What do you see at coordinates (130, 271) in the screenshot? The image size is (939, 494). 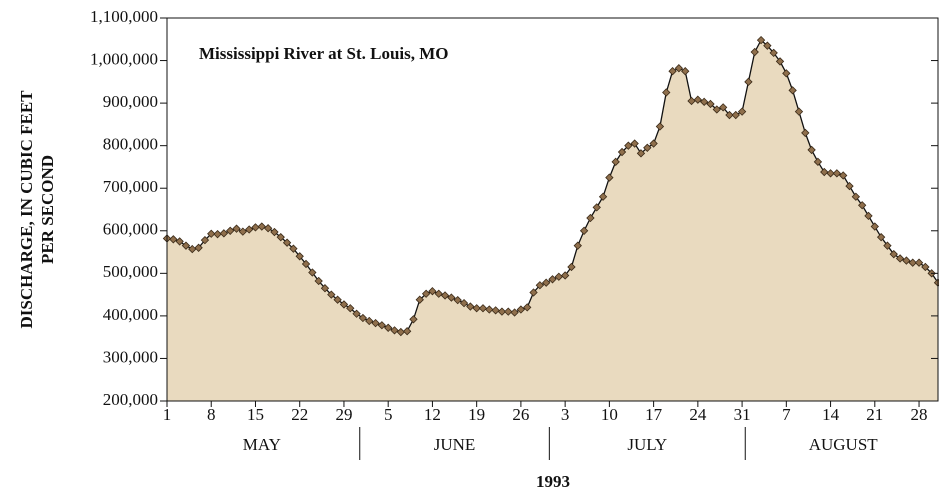 I see `y-tick-label: 500,000` at bounding box center [130, 271].